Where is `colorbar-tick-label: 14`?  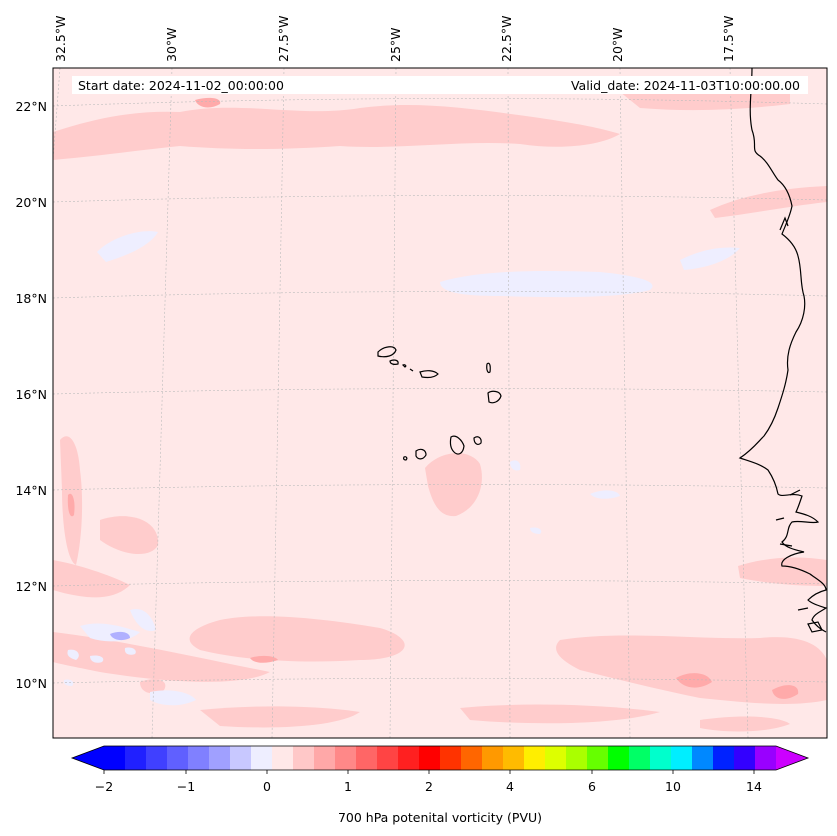
colorbar-tick-label: 14 is located at coordinates (754, 786).